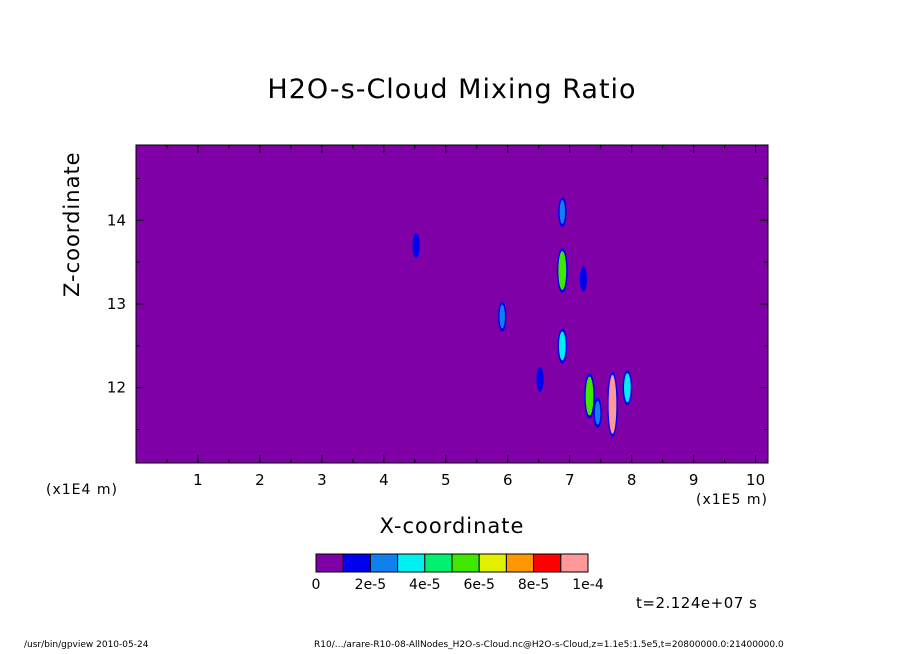 The width and height of the screenshot is (904, 654). What do you see at coordinates (694, 480) in the screenshot?
I see `x-tick-label: 9` at bounding box center [694, 480].